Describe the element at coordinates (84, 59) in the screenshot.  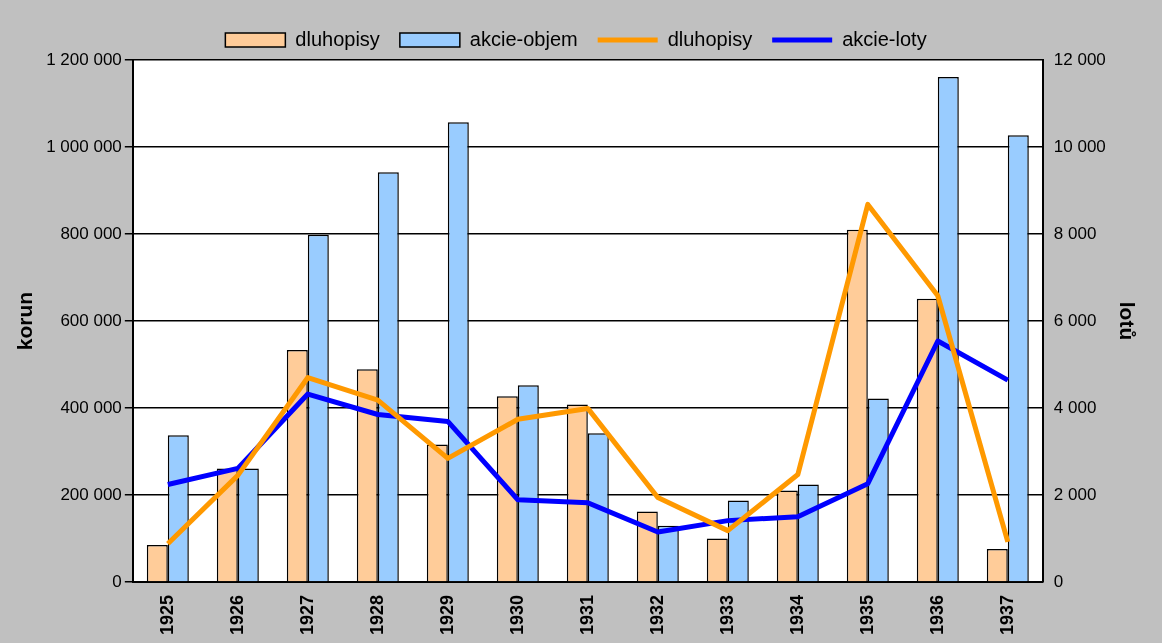
I see `y-tick-label: 1 200 000` at that location.